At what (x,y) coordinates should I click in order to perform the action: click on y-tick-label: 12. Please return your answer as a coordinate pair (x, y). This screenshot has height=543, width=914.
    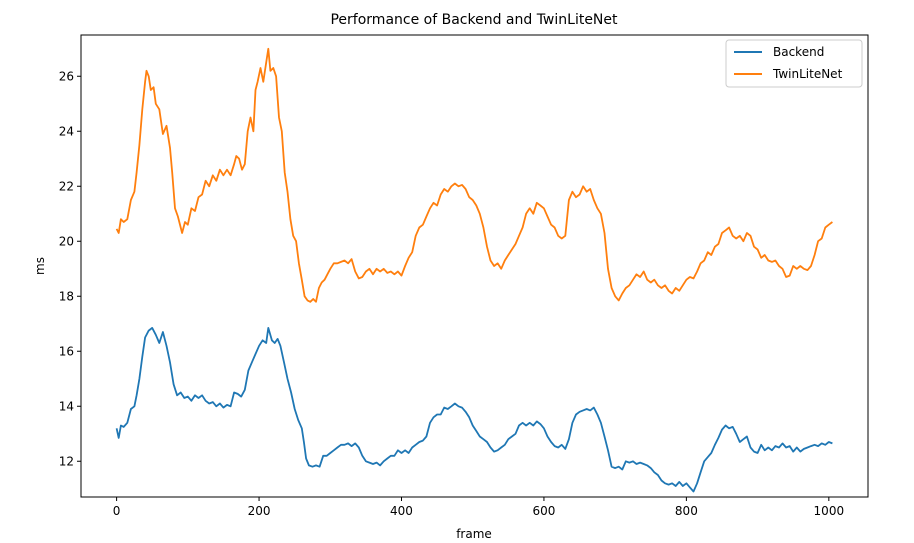
    Looking at the image, I should click on (66, 461).